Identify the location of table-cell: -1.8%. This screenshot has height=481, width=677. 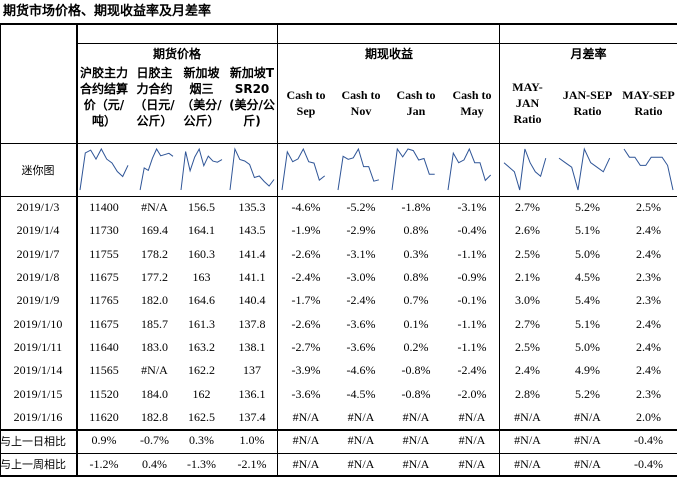
(416, 207).